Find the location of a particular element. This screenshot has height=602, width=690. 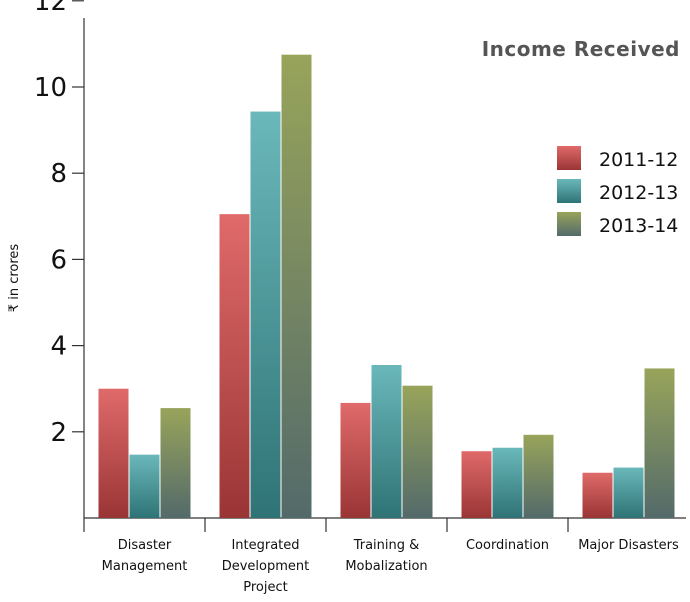

category-label: Integrated Development Project is located at coordinates (266, 566).